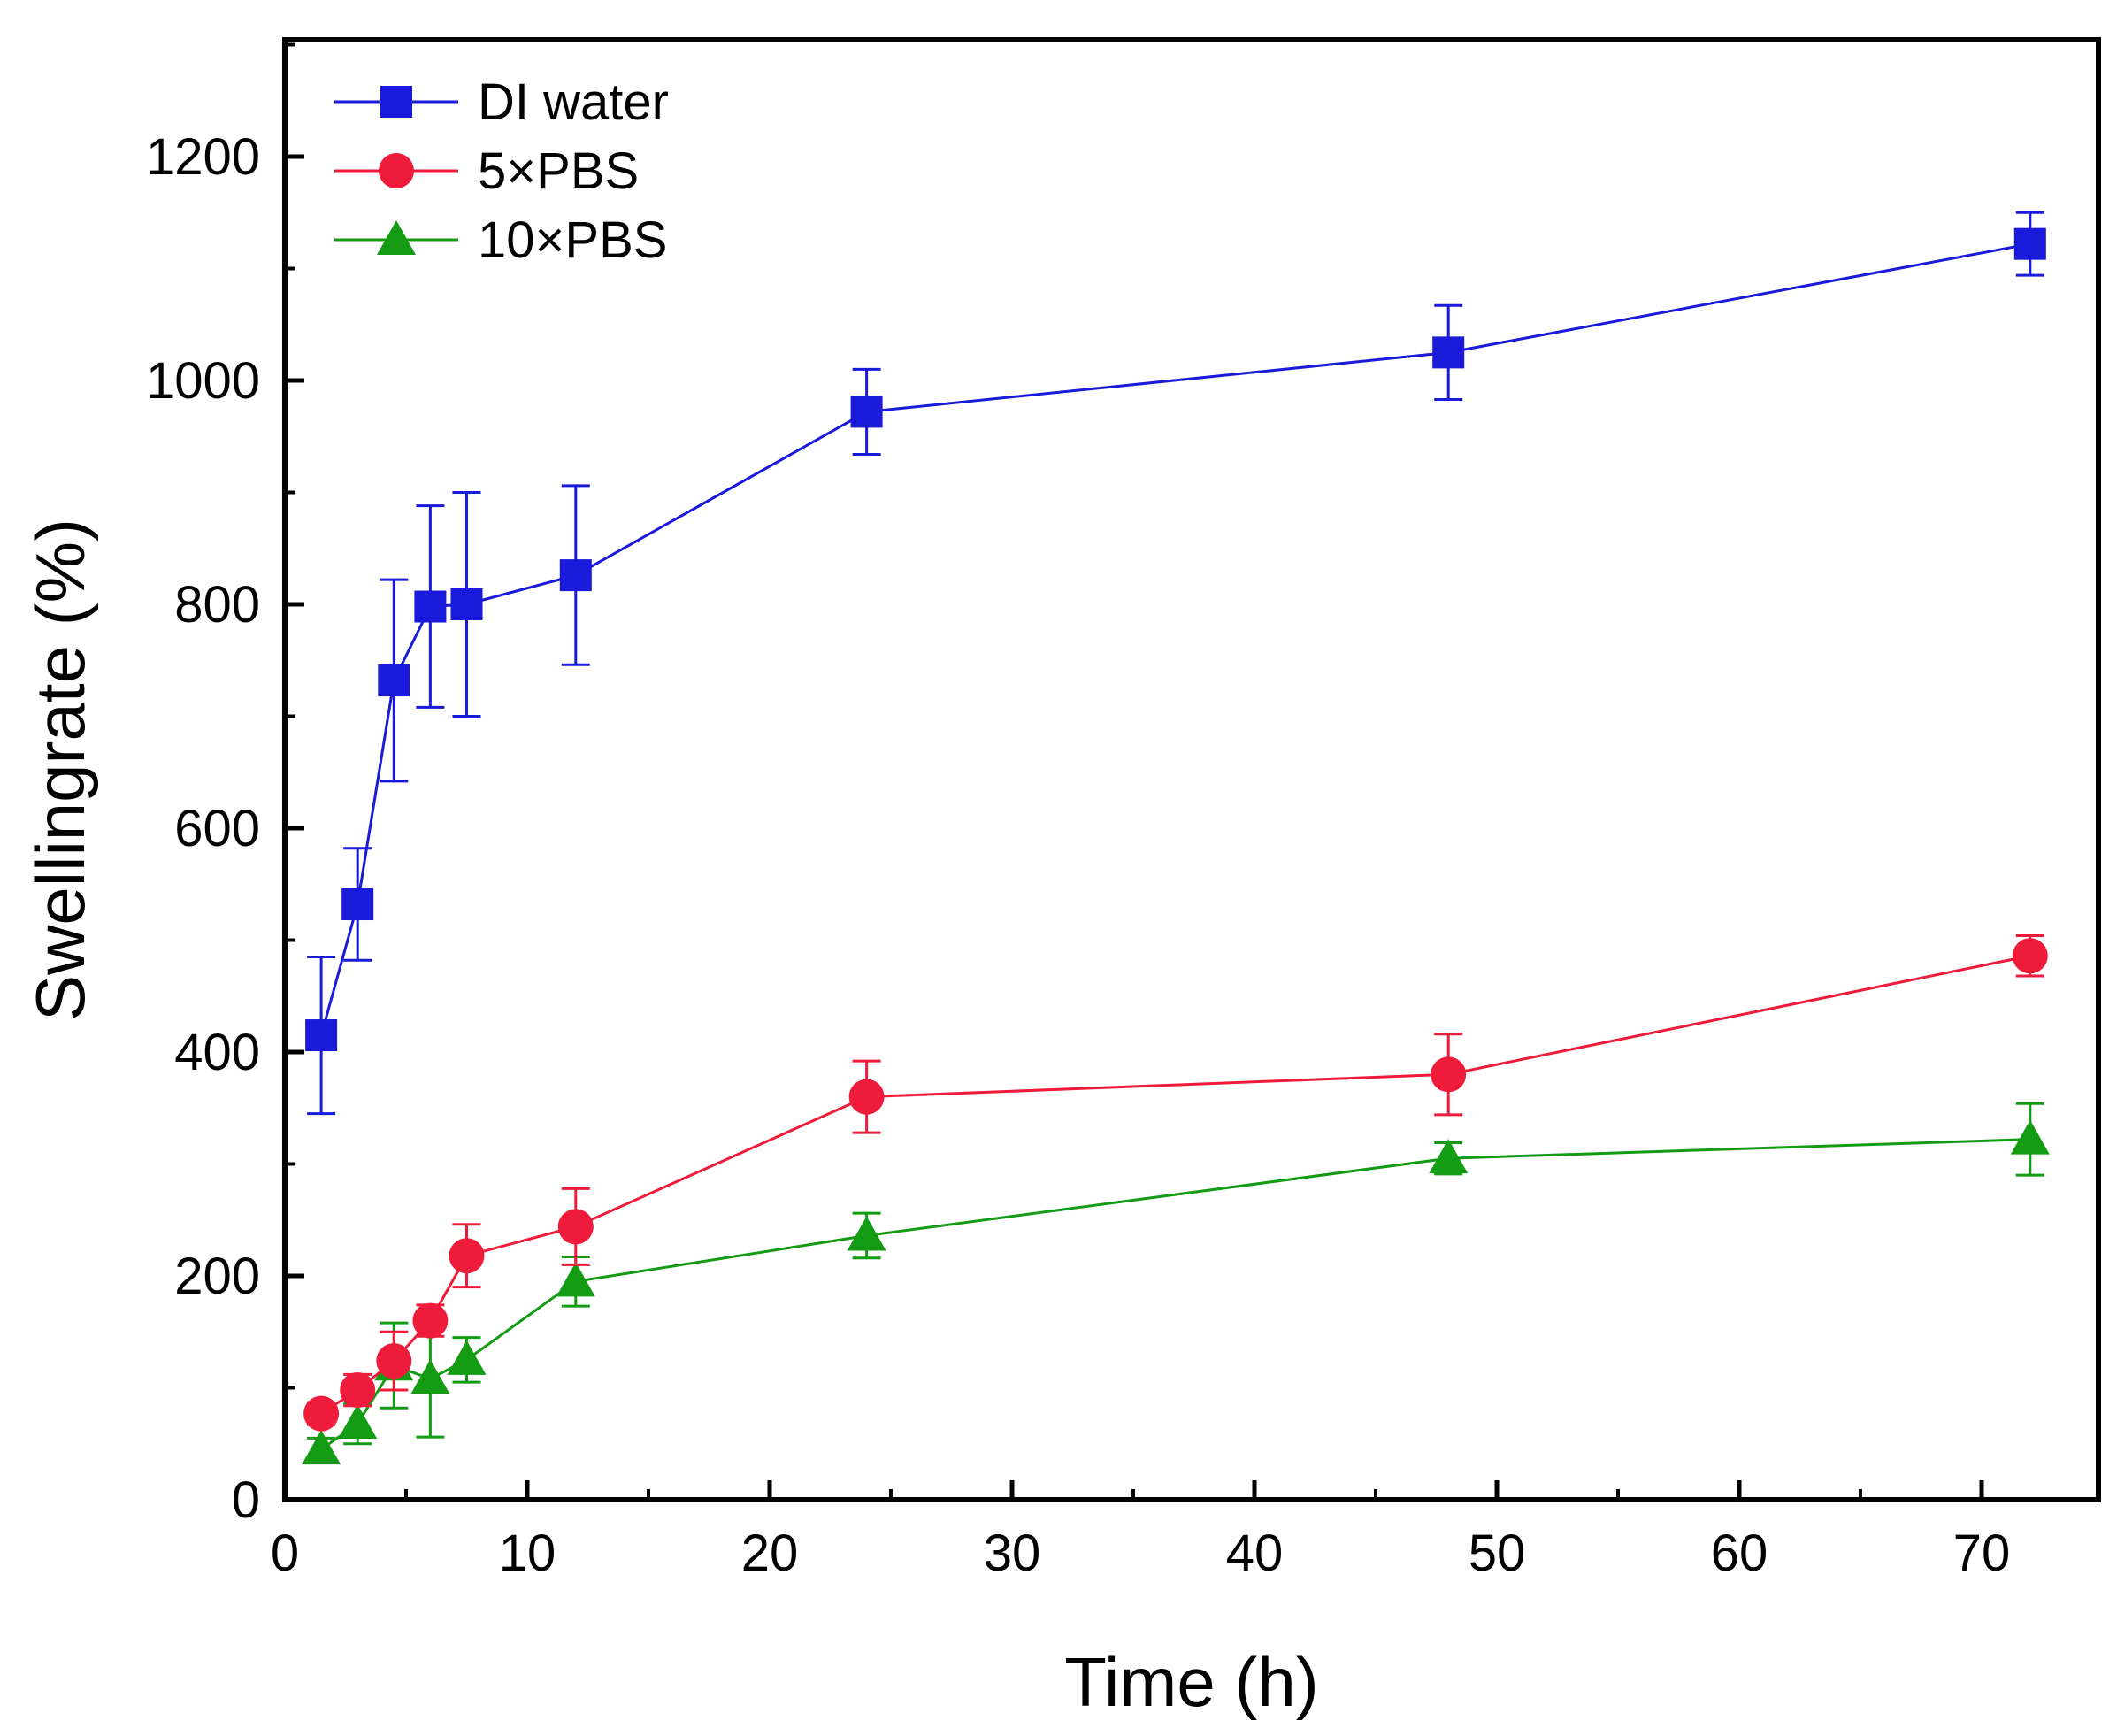  I want to click on legend-entry: DI water, so click(501, 102).